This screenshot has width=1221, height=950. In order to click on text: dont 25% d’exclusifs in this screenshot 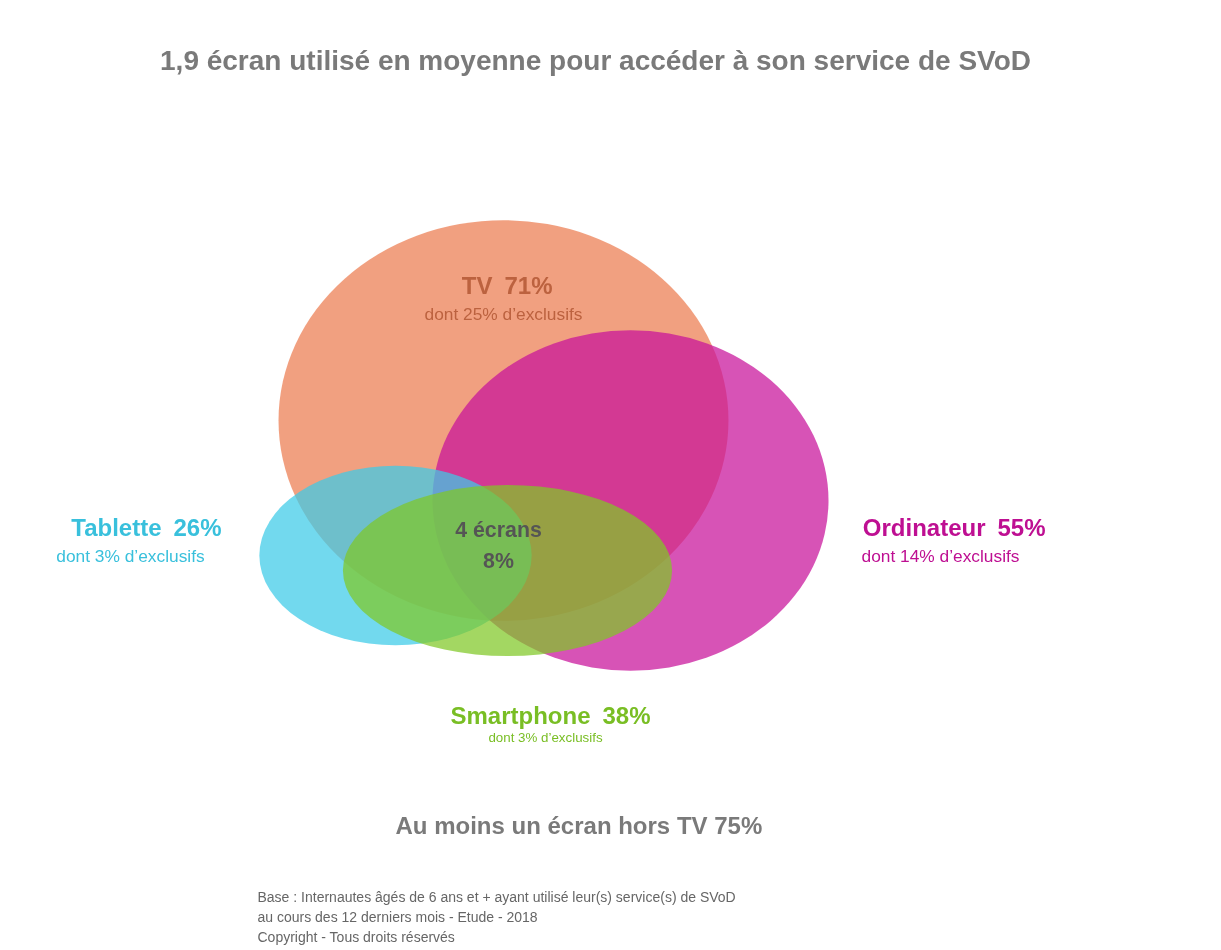, I will do `click(503, 313)`.